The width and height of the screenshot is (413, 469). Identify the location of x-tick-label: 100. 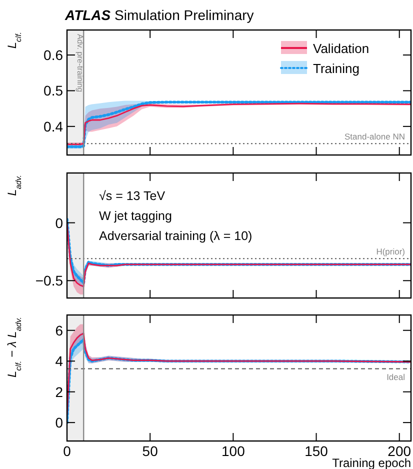
(234, 451).